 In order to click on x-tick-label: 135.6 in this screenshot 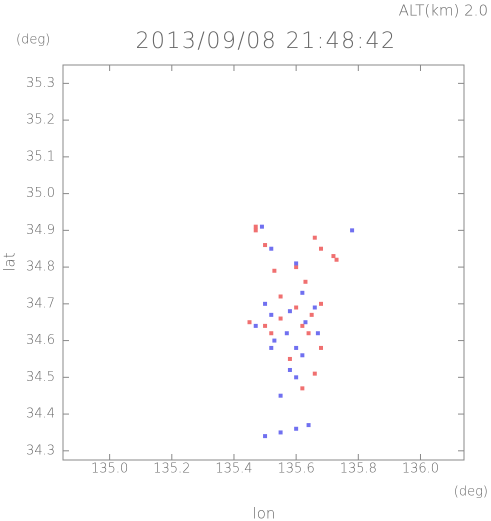, I will do `click(296, 469)`.